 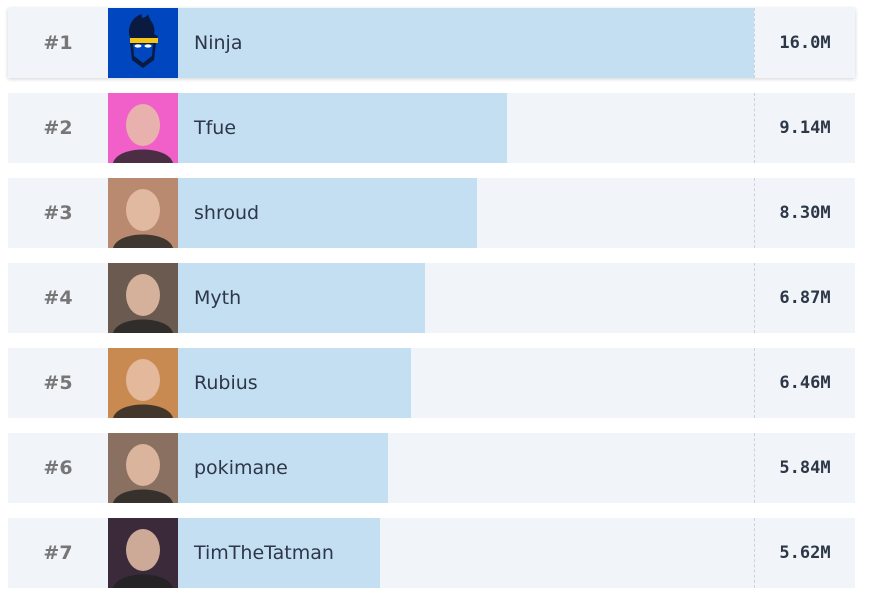 What do you see at coordinates (218, 43) in the screenshot?
I see `streamer-name: Ninja` at bounding box center [218, 43].